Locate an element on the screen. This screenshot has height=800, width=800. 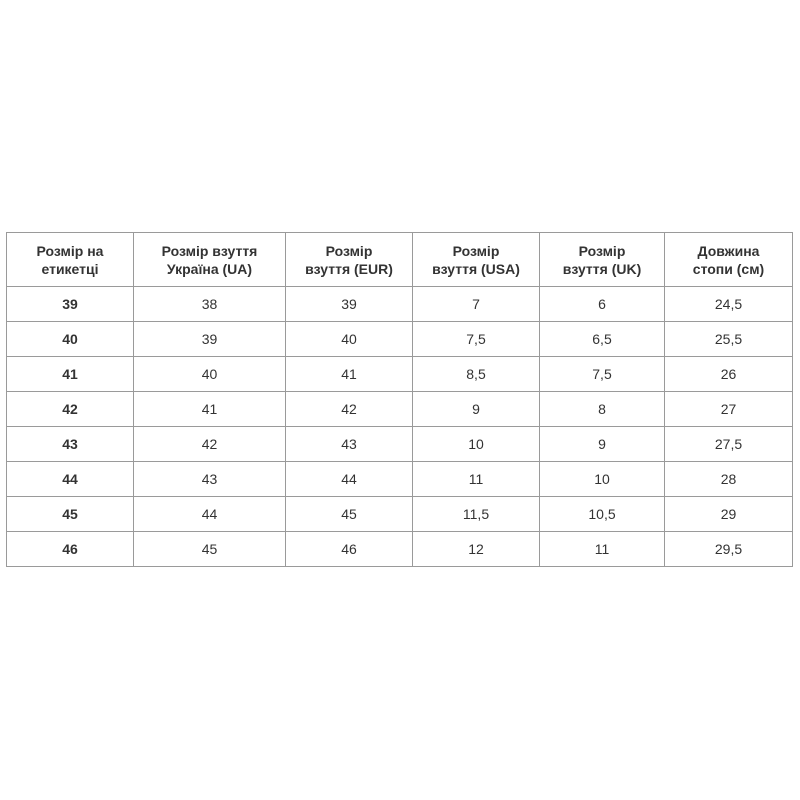
cell-label-size: 41 is located at coordinates (70, 374).